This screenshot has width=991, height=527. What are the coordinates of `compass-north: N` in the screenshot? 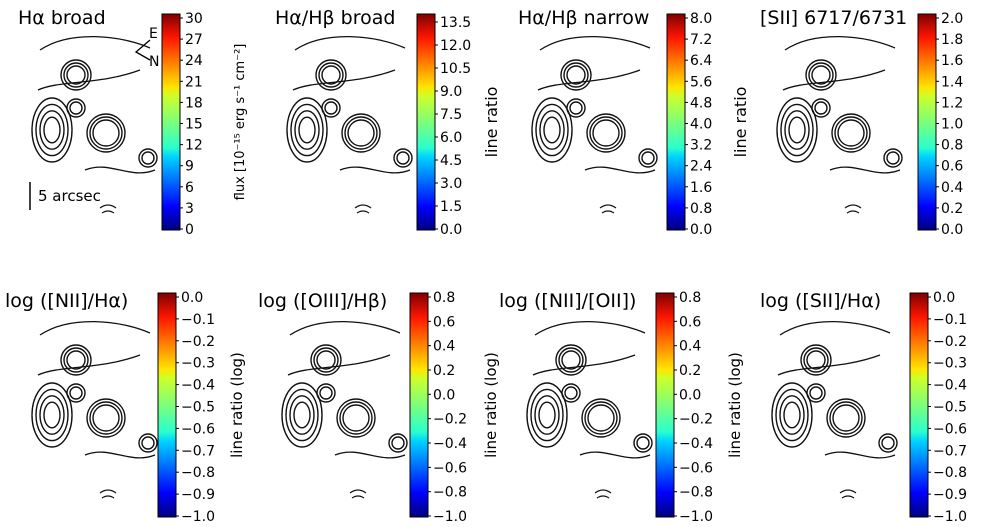 It's located at (154, 62).